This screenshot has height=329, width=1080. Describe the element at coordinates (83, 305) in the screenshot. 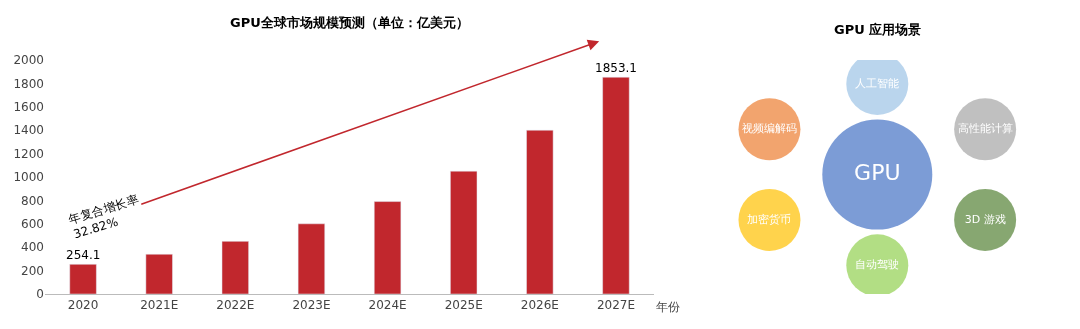

I see `x-tick-label: 2020` at that location.